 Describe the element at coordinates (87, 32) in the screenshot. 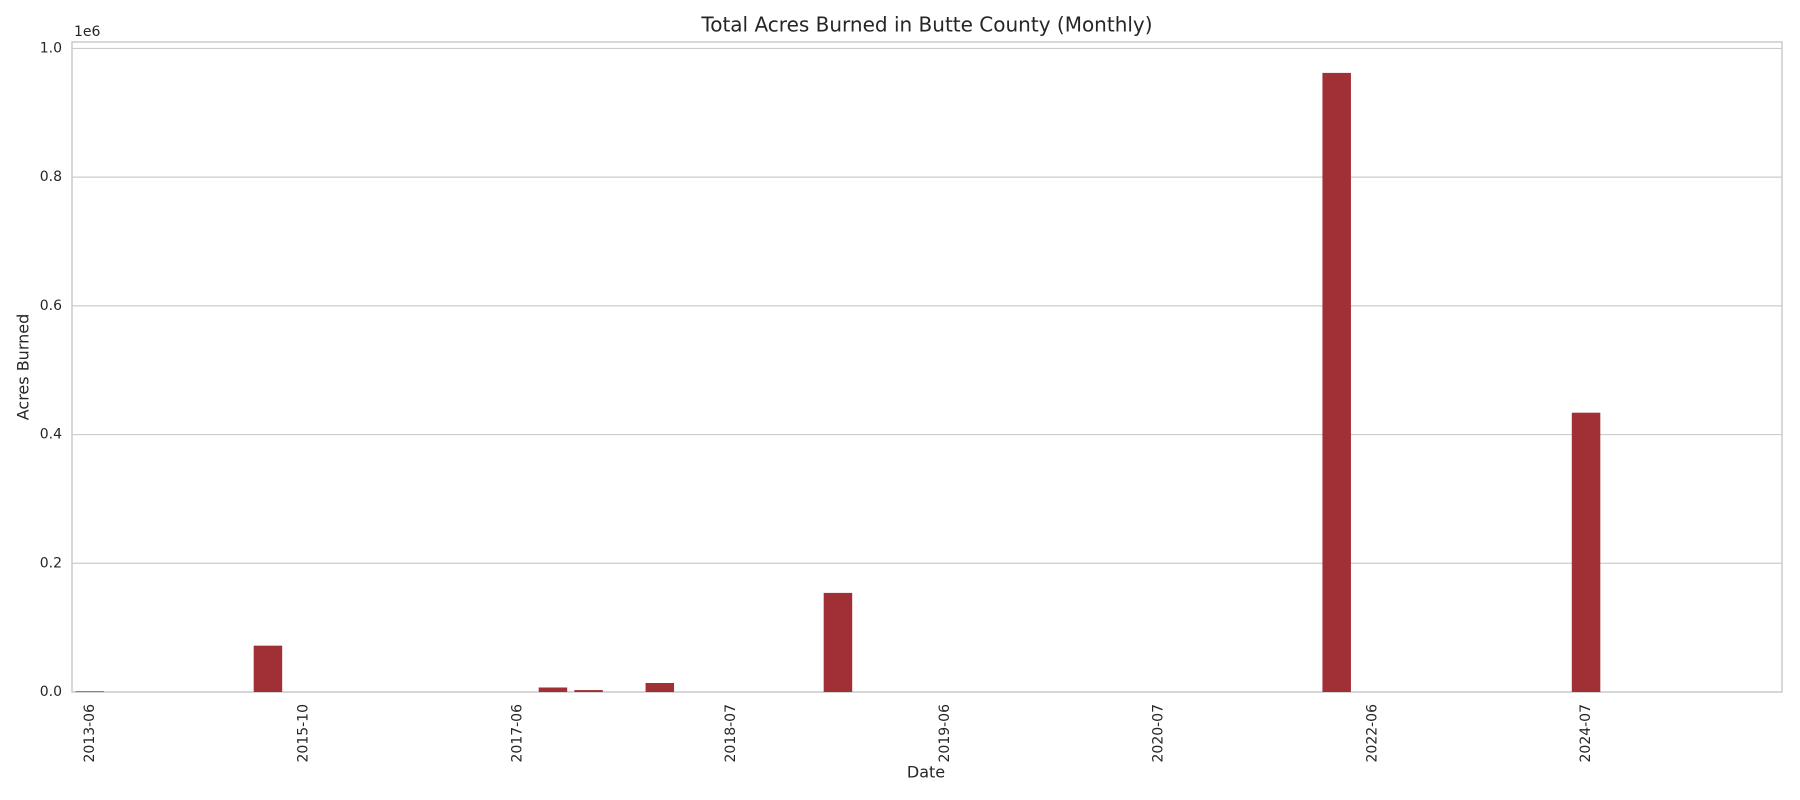

I see `y-offset-label: 1e6` at that location.